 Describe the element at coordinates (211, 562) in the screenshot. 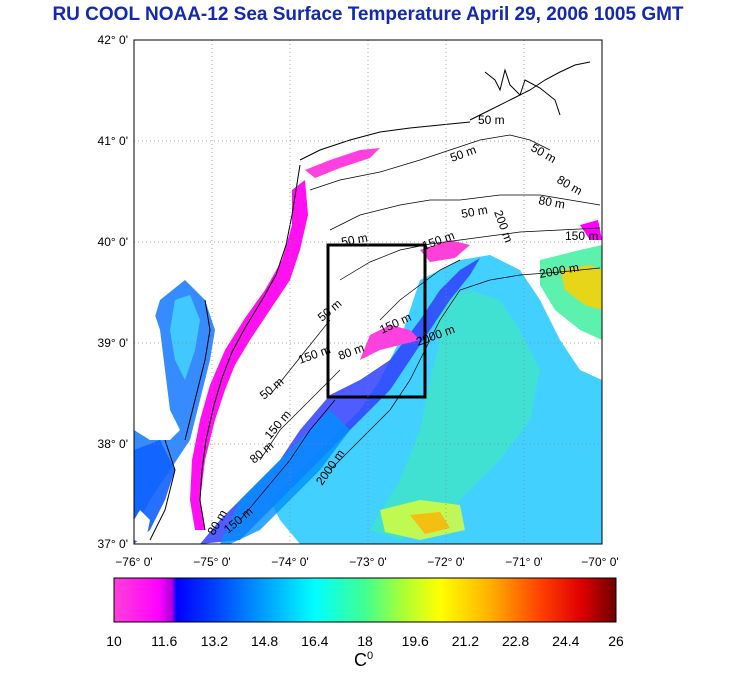

I see `lon-label: −75° 0'` at that location.